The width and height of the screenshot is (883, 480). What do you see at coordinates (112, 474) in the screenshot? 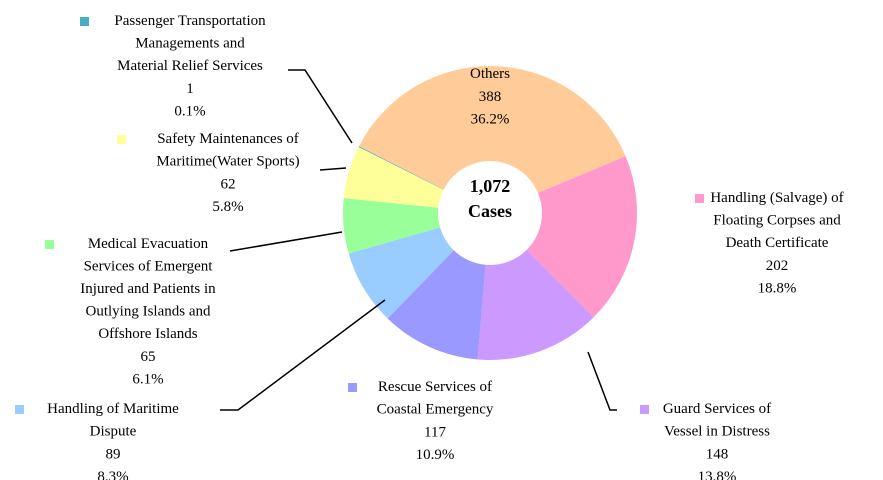
I see `percent-label: 8.3%` at bounding box center [112, 474].